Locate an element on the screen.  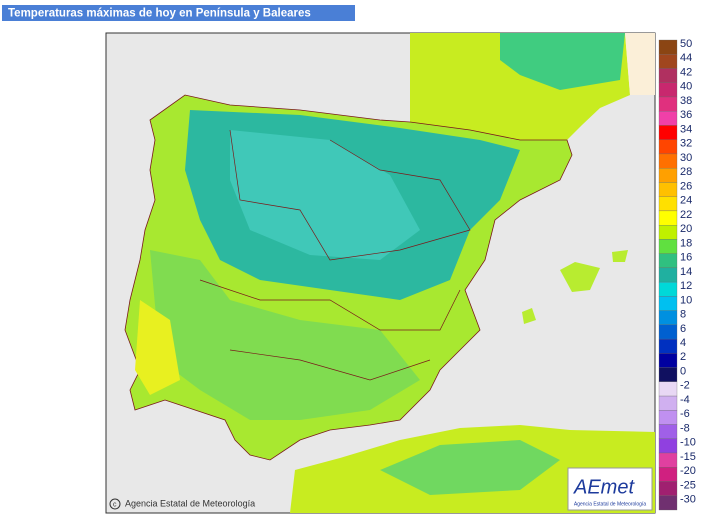
legend-label: 4 is located at coordinates (683, 343).